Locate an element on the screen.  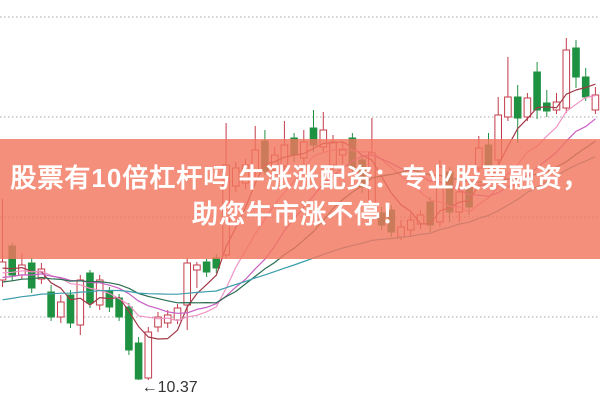
low-point-label: ←10.37 is located at coordinates (170, 387).